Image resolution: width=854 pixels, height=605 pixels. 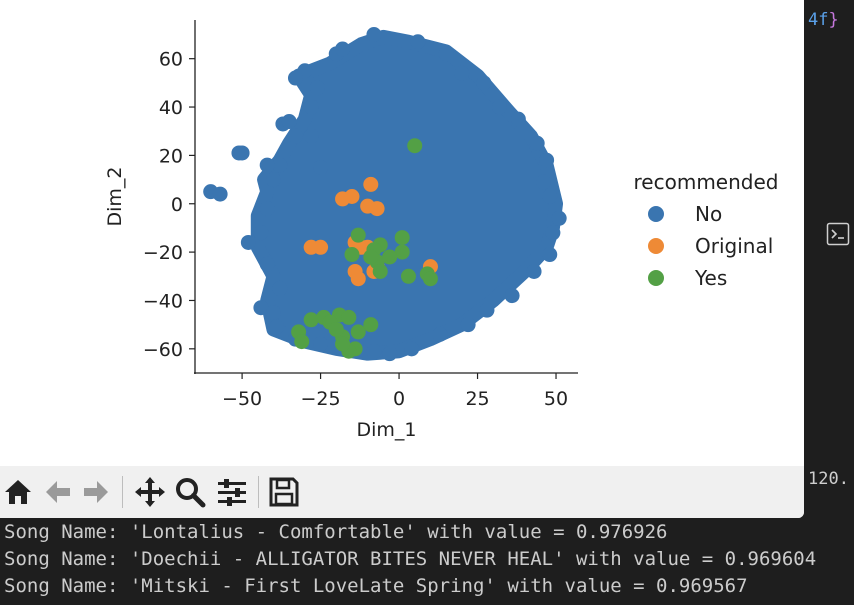 I want to click on zoom-button, so click(x=190, y=492).